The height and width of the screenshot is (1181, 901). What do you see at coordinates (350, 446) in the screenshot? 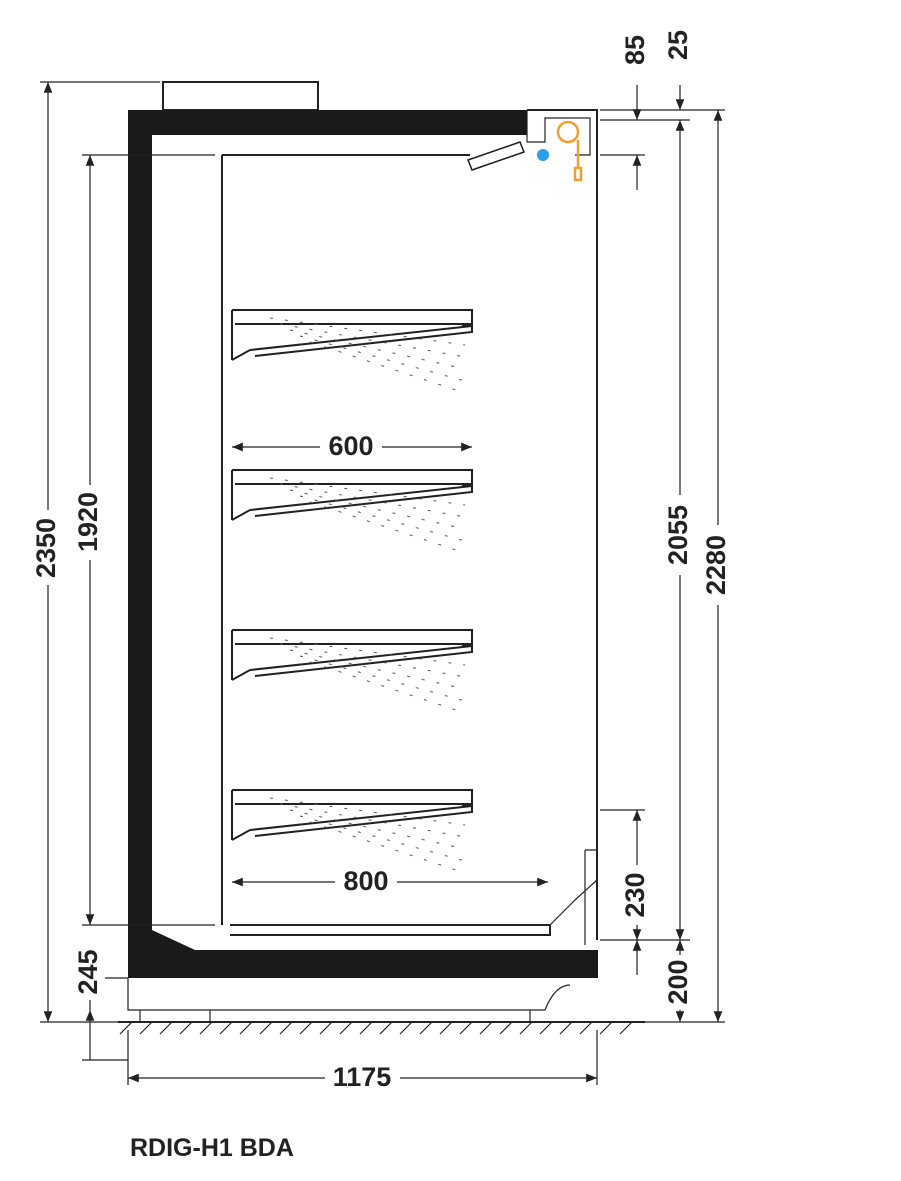
I see `dim-label: 600` at bounding box center [350, 446].